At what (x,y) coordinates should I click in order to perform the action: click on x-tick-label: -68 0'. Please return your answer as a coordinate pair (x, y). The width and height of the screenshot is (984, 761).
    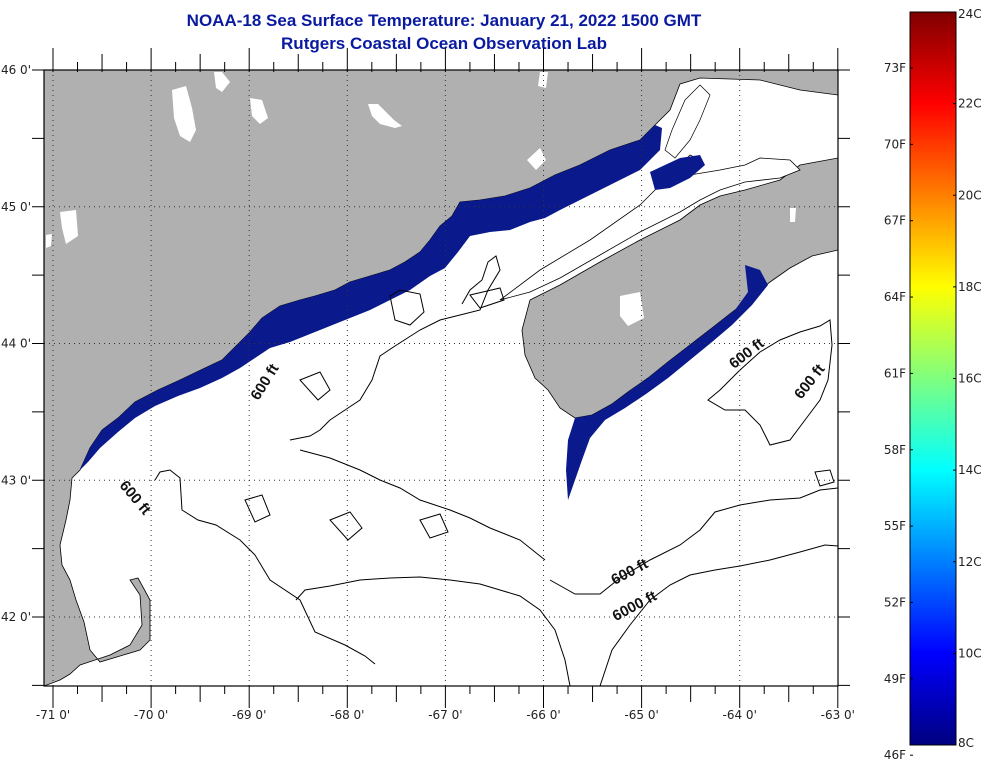
    Looking at the image, I should click on (347, 715).